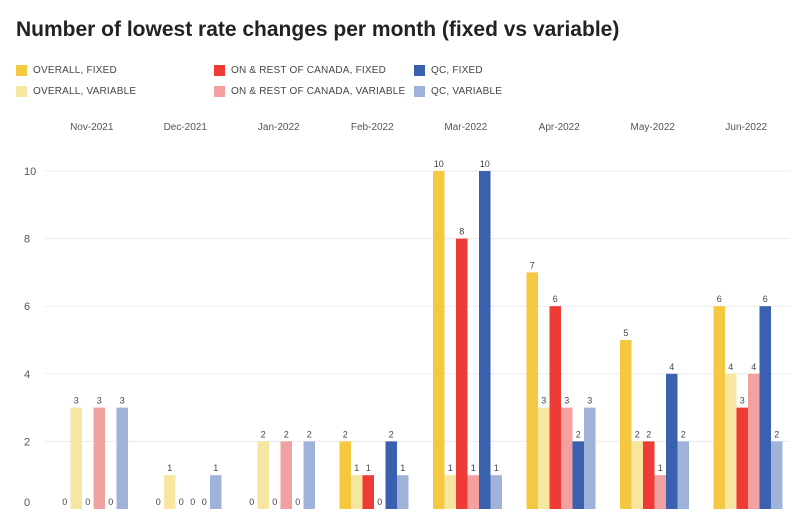  What do you see at coordinates (318, 91) in the screenshot?
I see `legend-label: ON & REST OF CANADA, VARIABLE` at bounding box center [318, 91].